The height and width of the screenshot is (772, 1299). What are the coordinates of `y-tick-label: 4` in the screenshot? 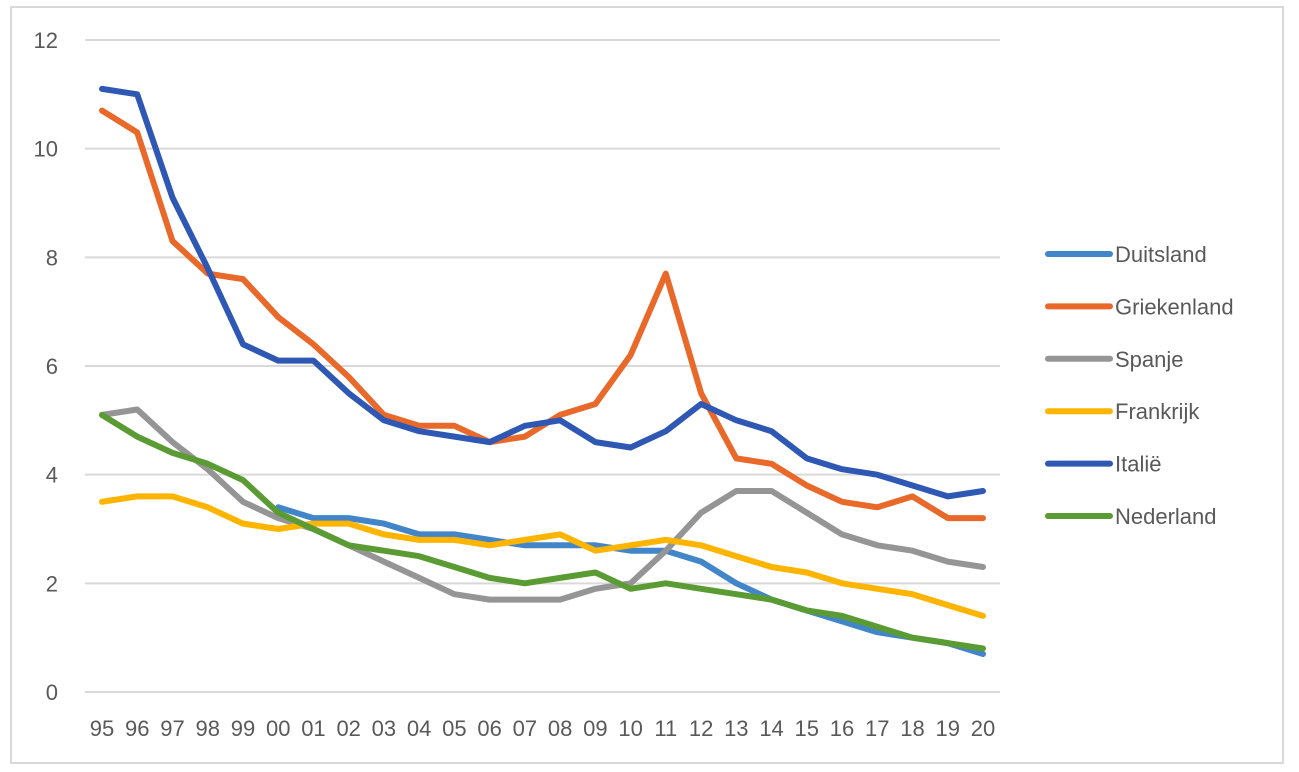 It's located at (52, 475).